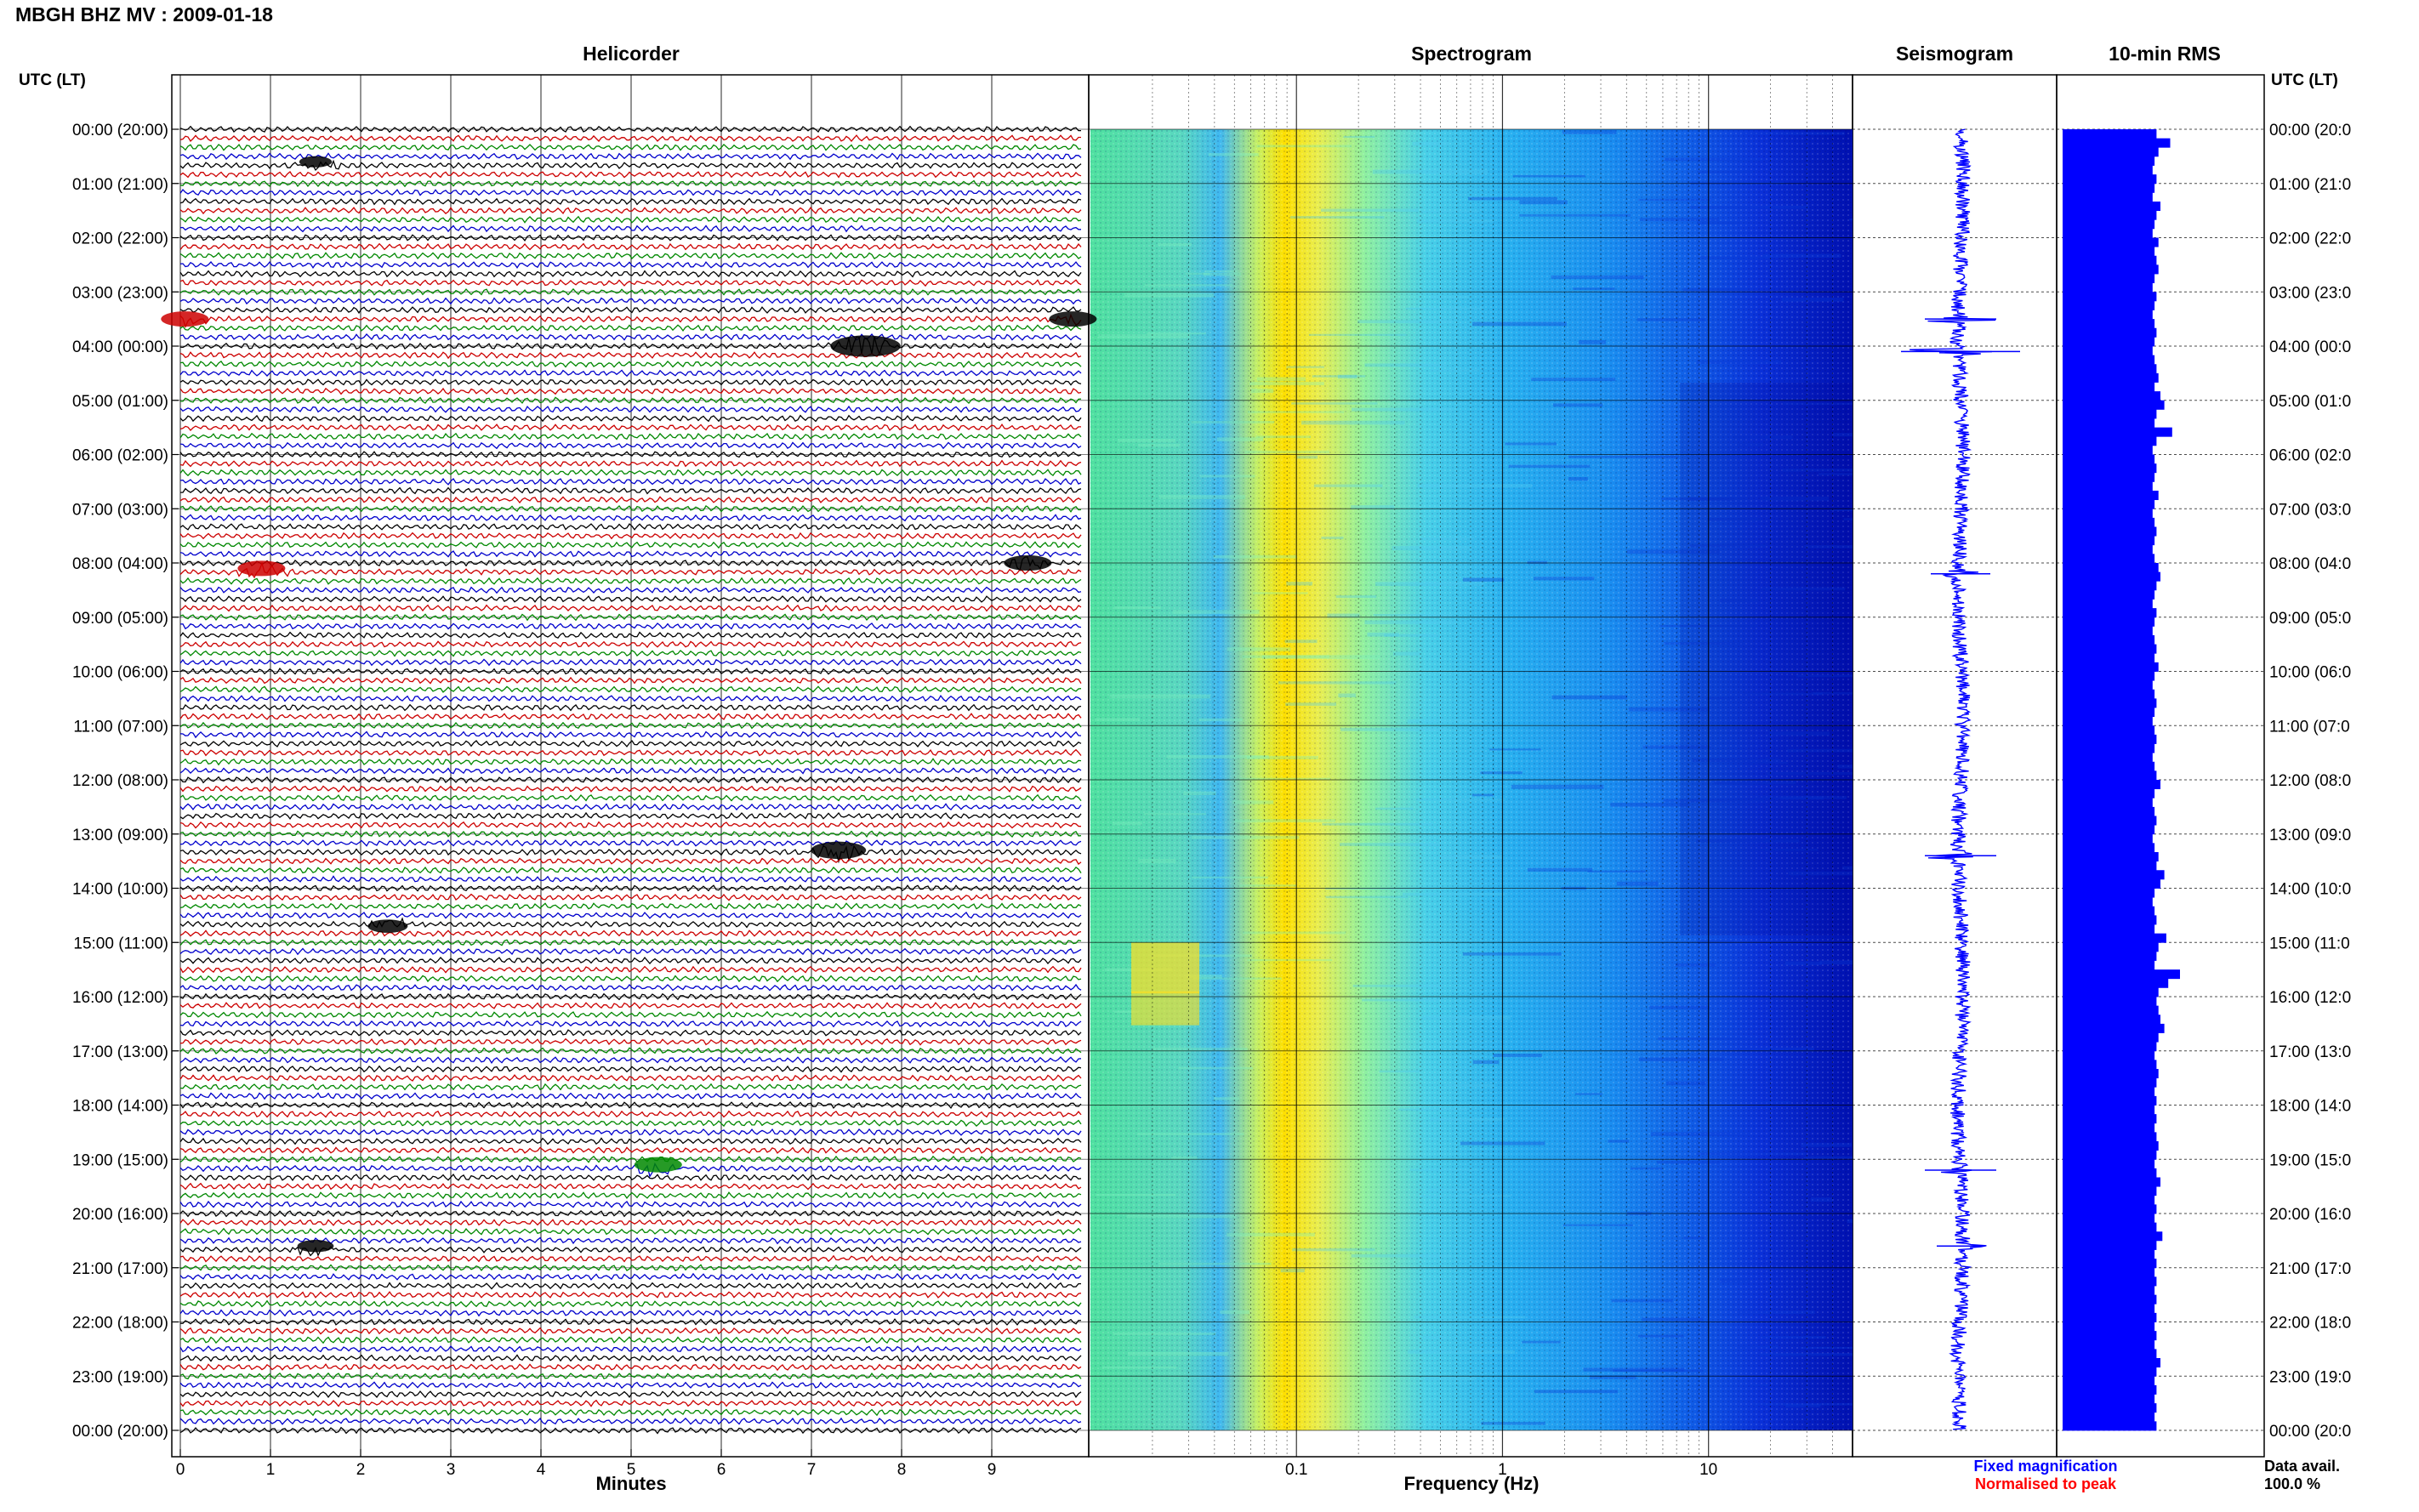 Image resolution: width=2419 pixels, height=1512 pixels. Describe the element at coordinates (120, 347) in the screenshot. I see `hour-label-left: 04:00 (00:00)` at that location.